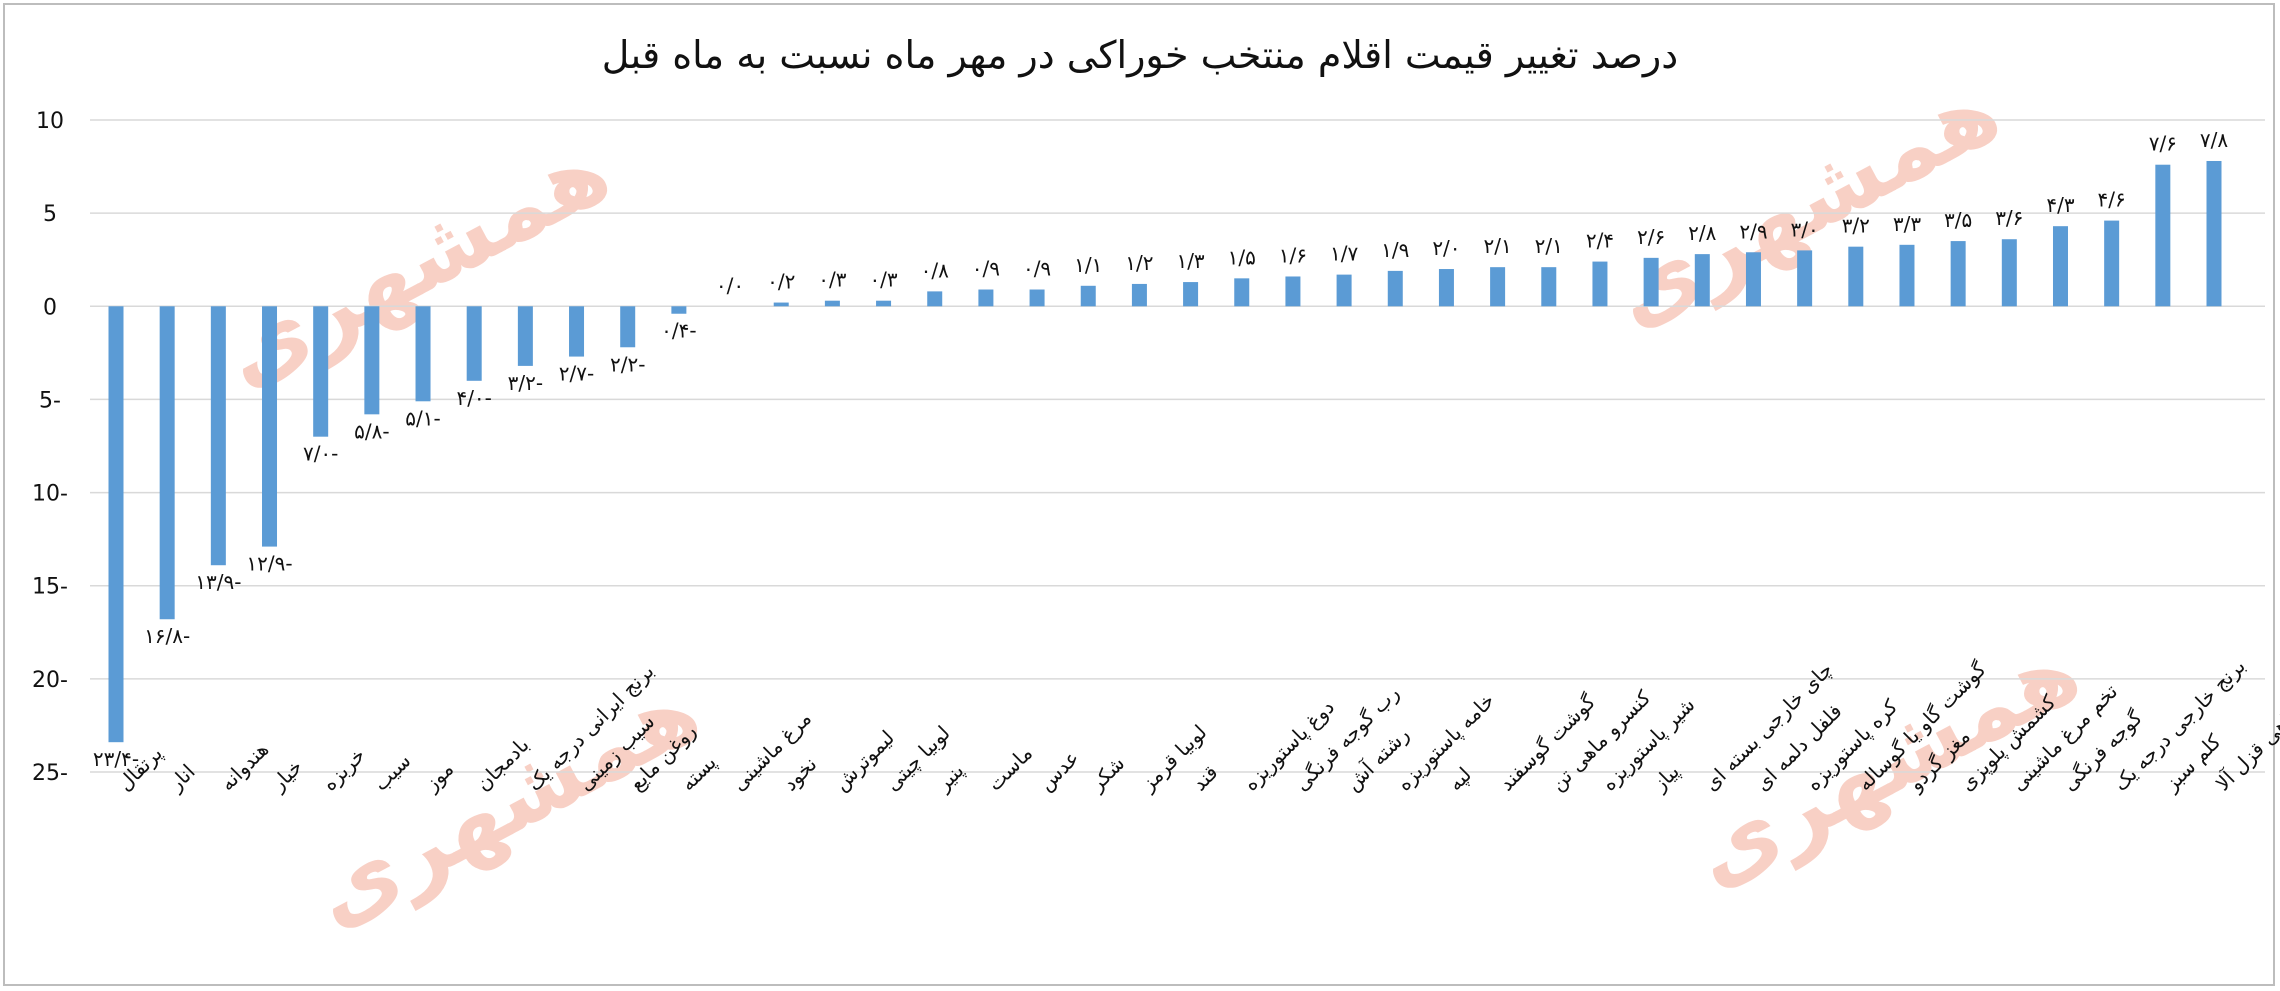  I want to click on x-tick-label: قند, so click(1204, 777).